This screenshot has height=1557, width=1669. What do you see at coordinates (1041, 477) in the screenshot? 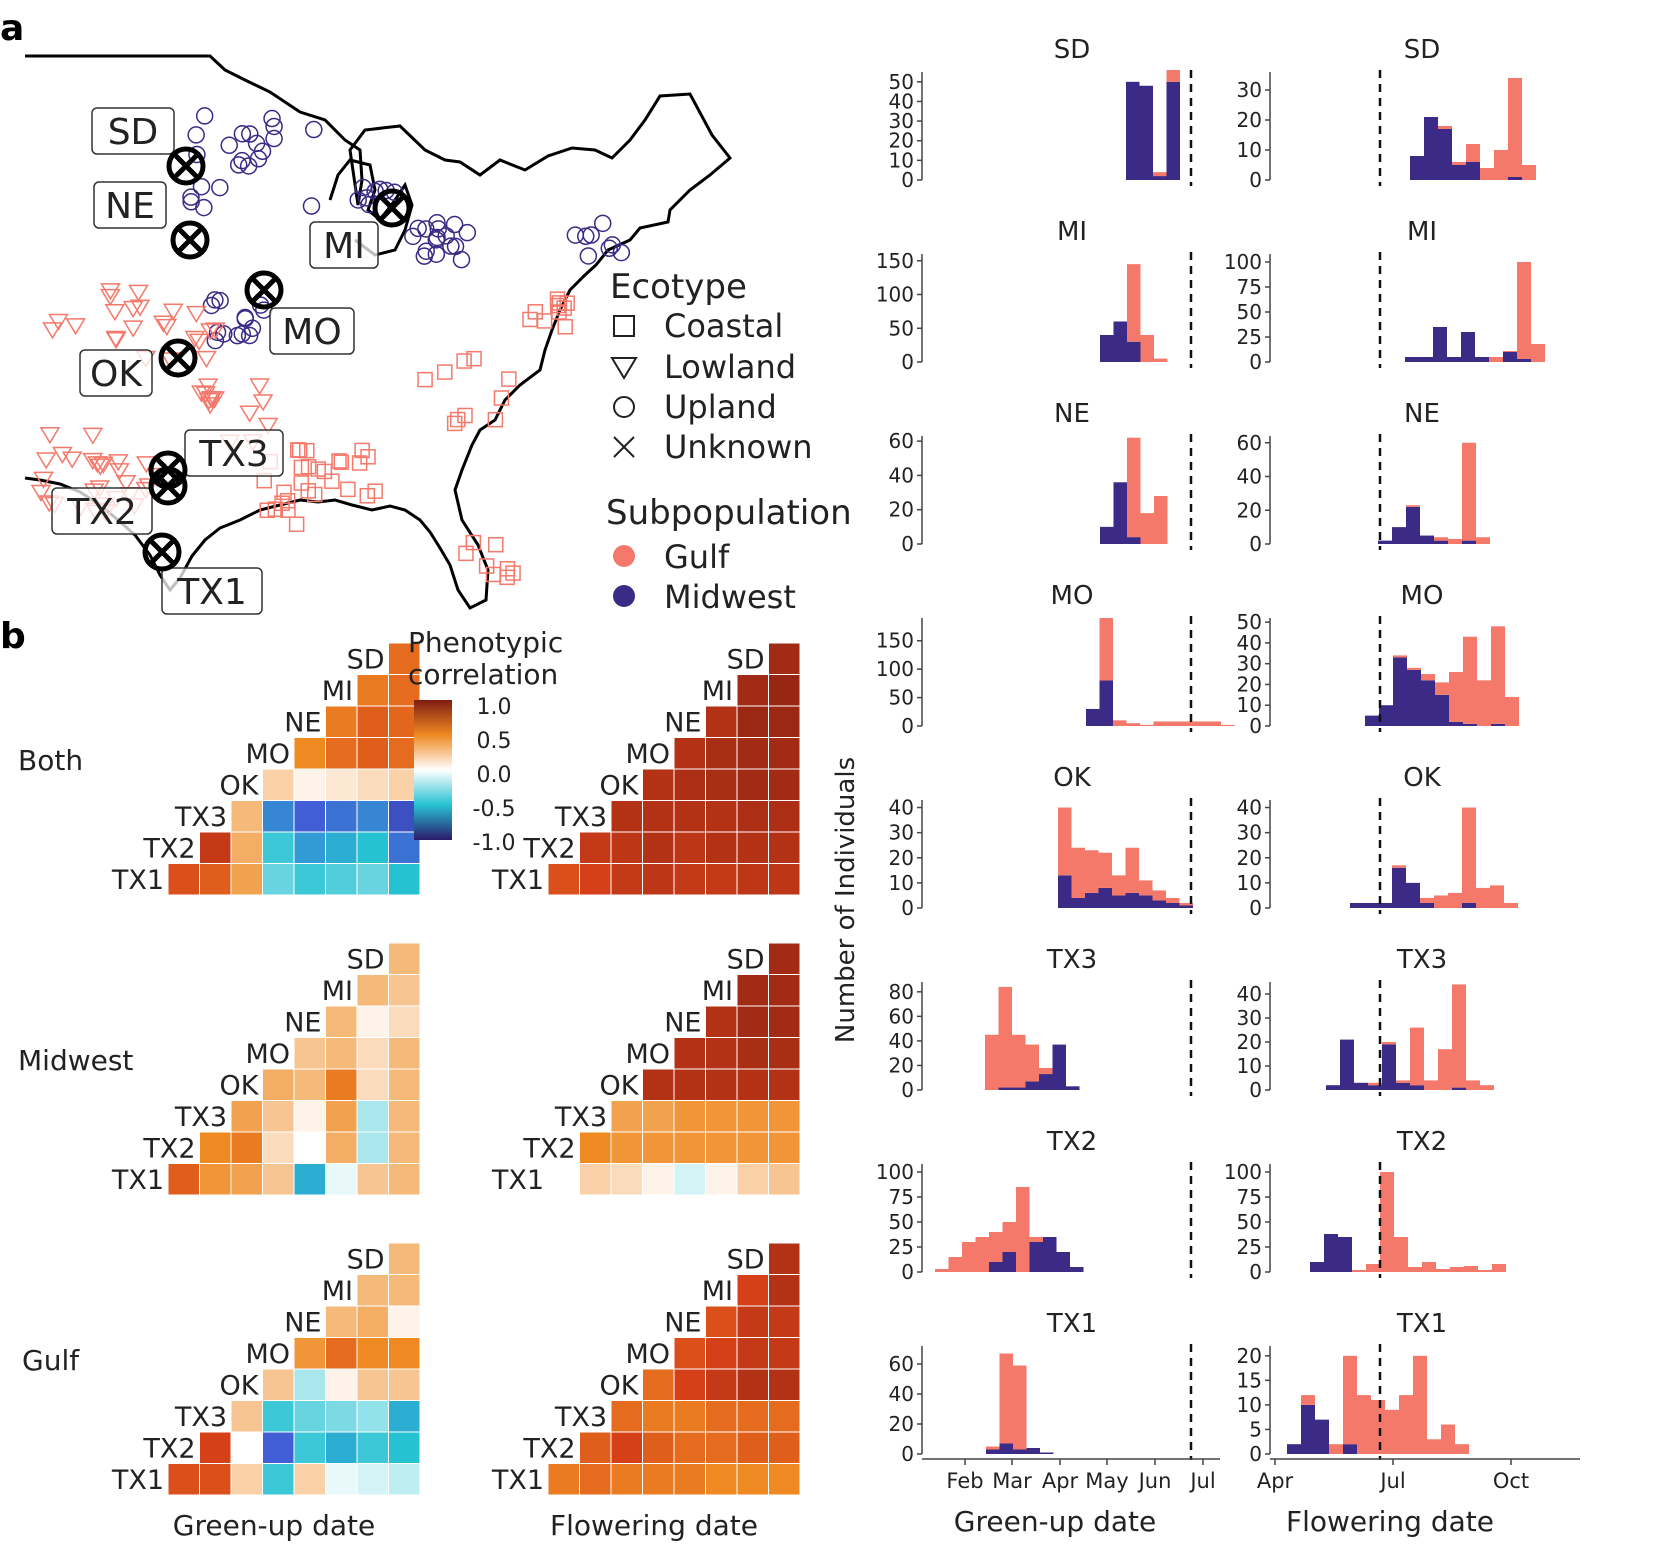
I see `histogram-ne-greenup: NE 0 20 40 60` at bounding box center [1041, 477].